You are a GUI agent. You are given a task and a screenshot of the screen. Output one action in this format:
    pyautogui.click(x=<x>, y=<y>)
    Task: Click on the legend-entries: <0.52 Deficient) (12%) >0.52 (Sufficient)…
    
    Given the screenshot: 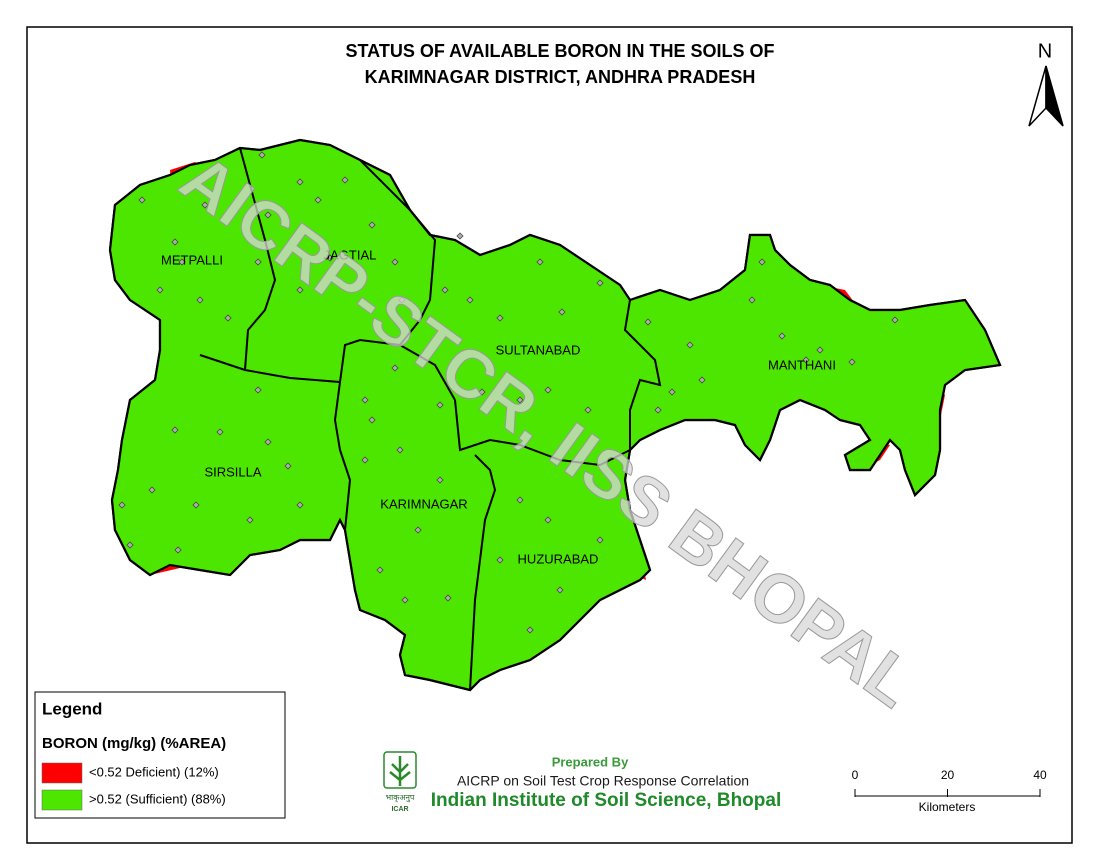 What is the action you would take?
    pyautogui.click(x=133, y=786)
    